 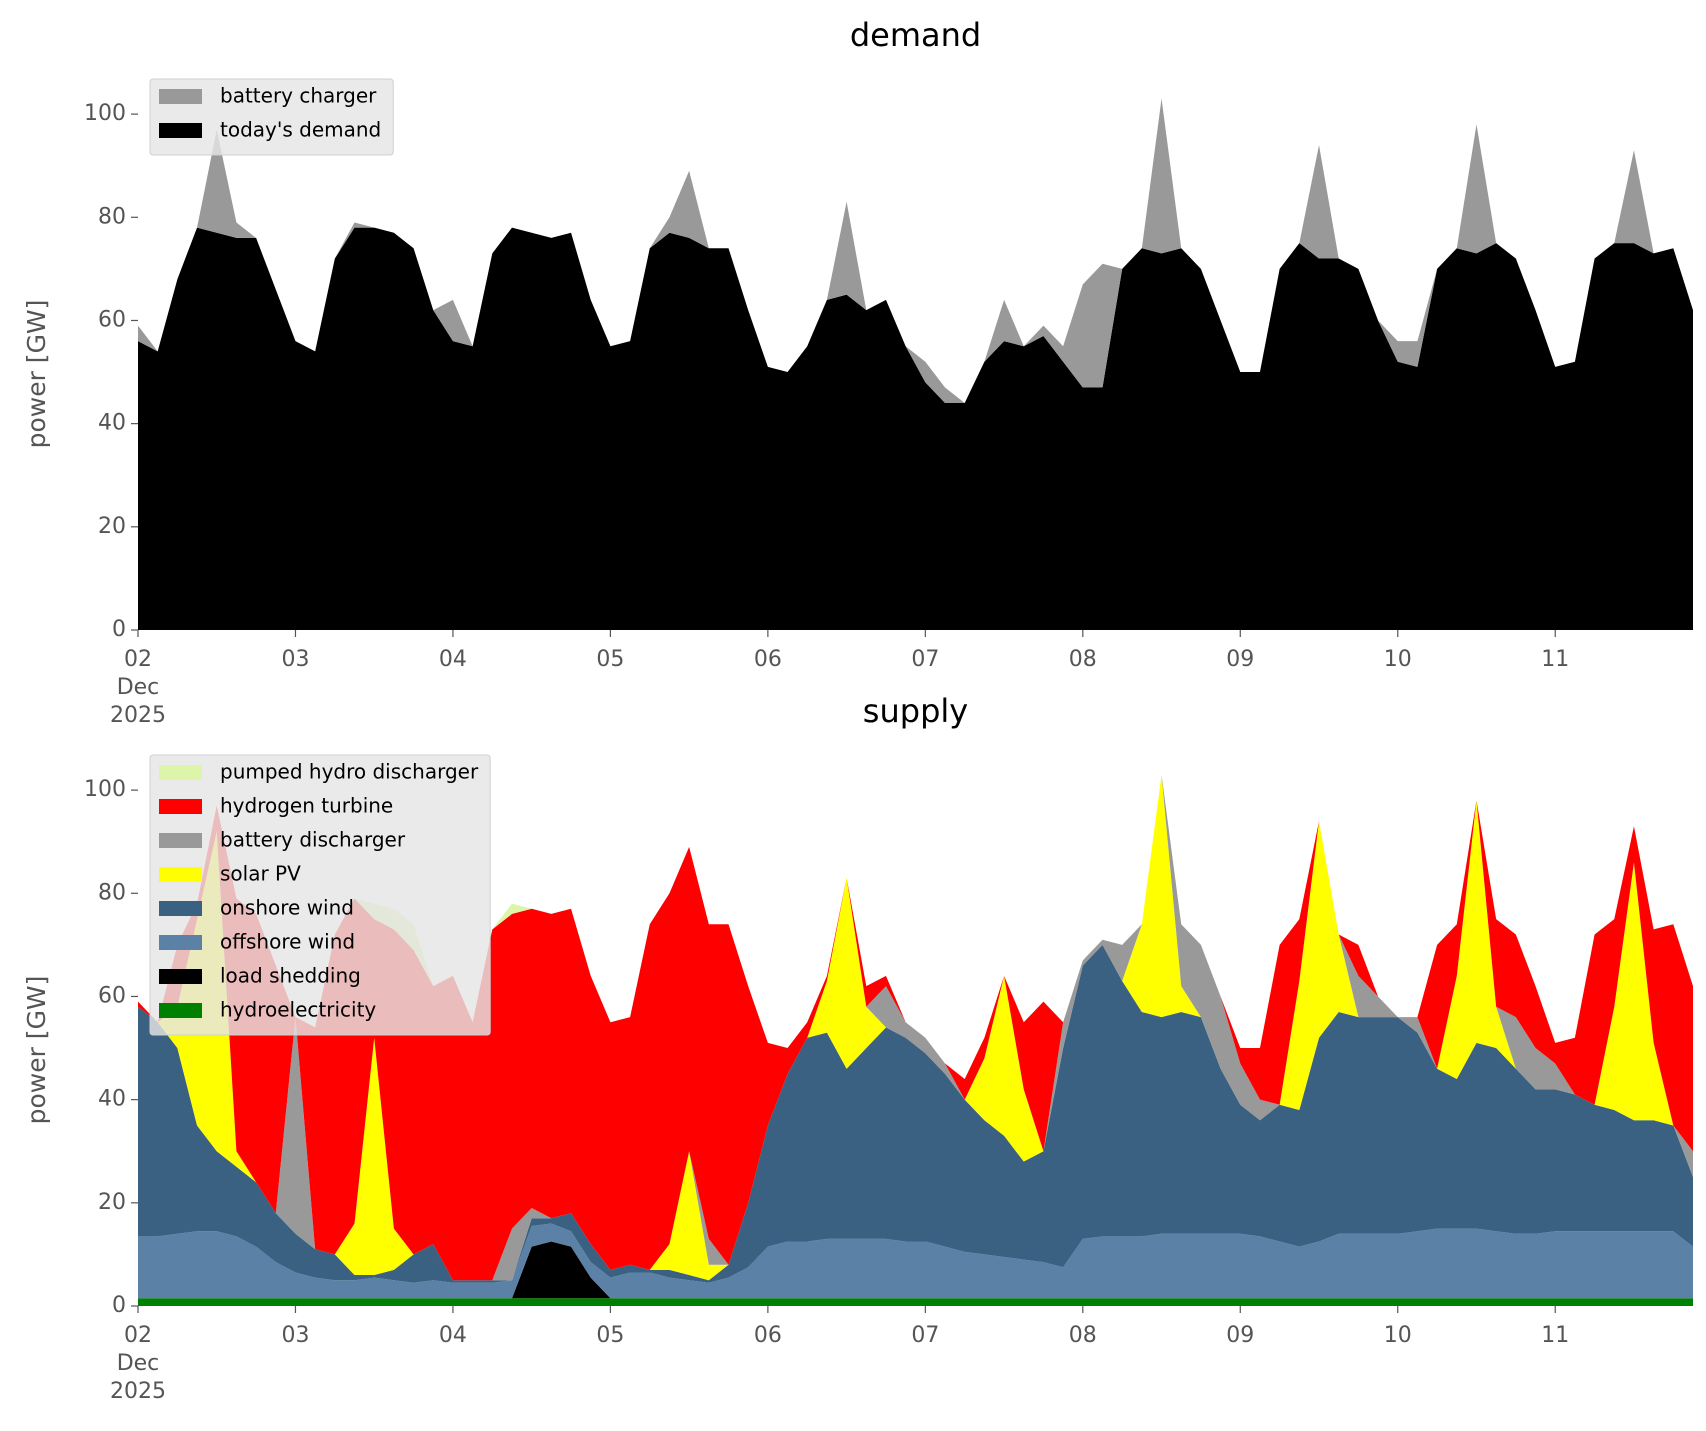 What do you see at coordinates (287, 942) in the screenshot?
I see `legend-label: offshore wind` at bounding box center [287, 942].